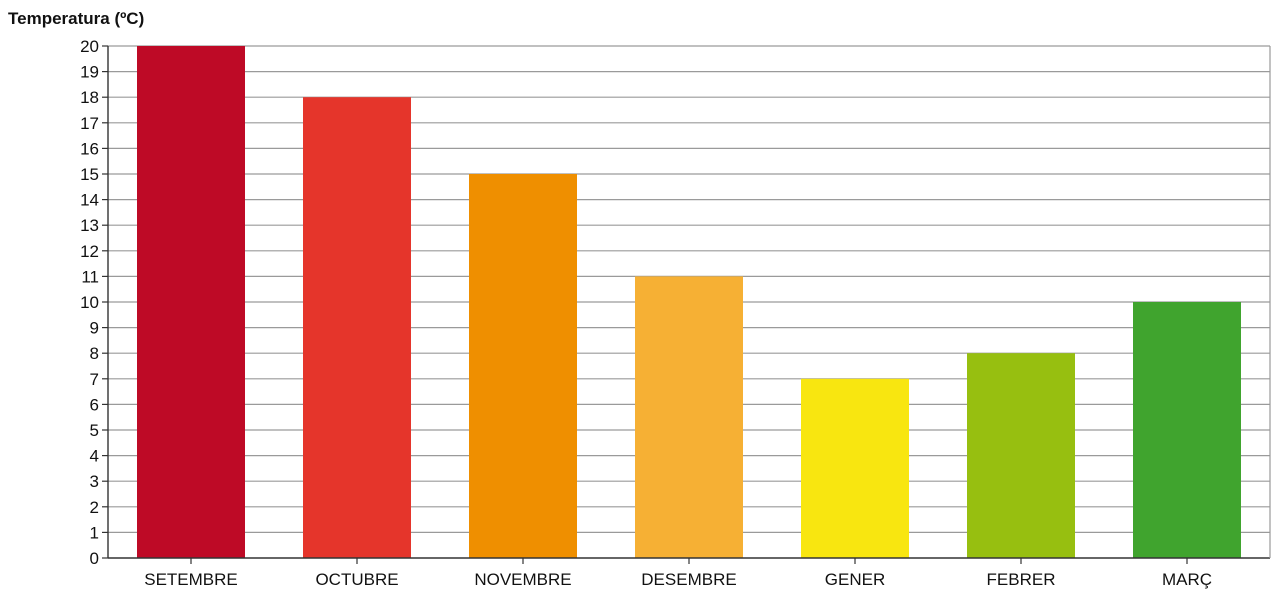 This screenshot has width=1277, height=590. Describe the element at coordinates (855, 579) in the screenshot. I see `x-tick-label: GENER` at that location.